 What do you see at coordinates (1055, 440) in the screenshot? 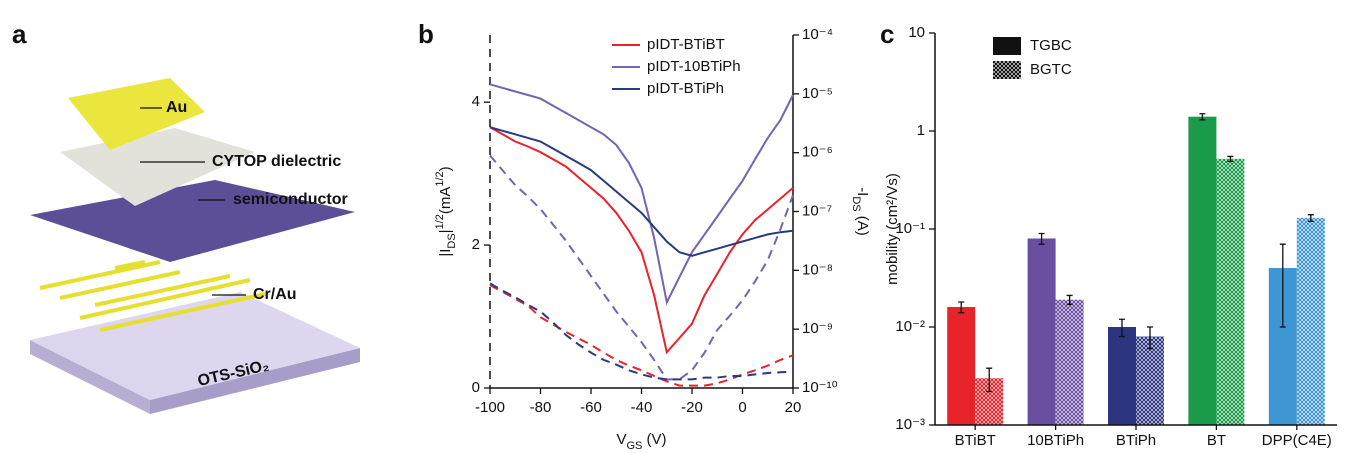
I see `x-tick-label: 10BTiPh` at bounding box center [1055, 440].